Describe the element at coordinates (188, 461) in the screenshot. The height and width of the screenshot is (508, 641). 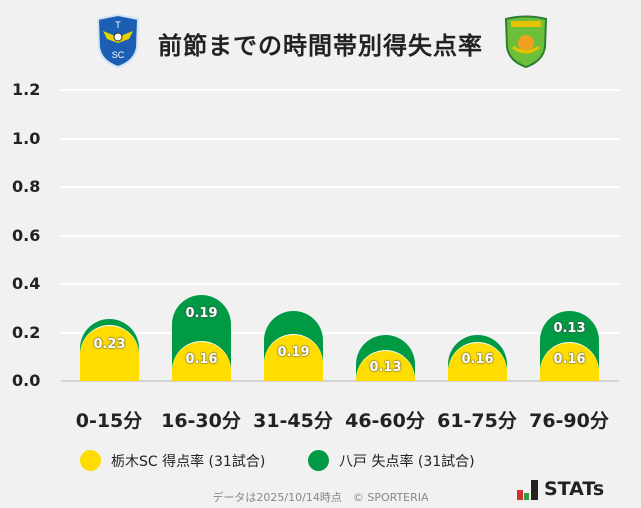
I see `legend-label: 栃木SC 得点率 (31試合)` at that location.